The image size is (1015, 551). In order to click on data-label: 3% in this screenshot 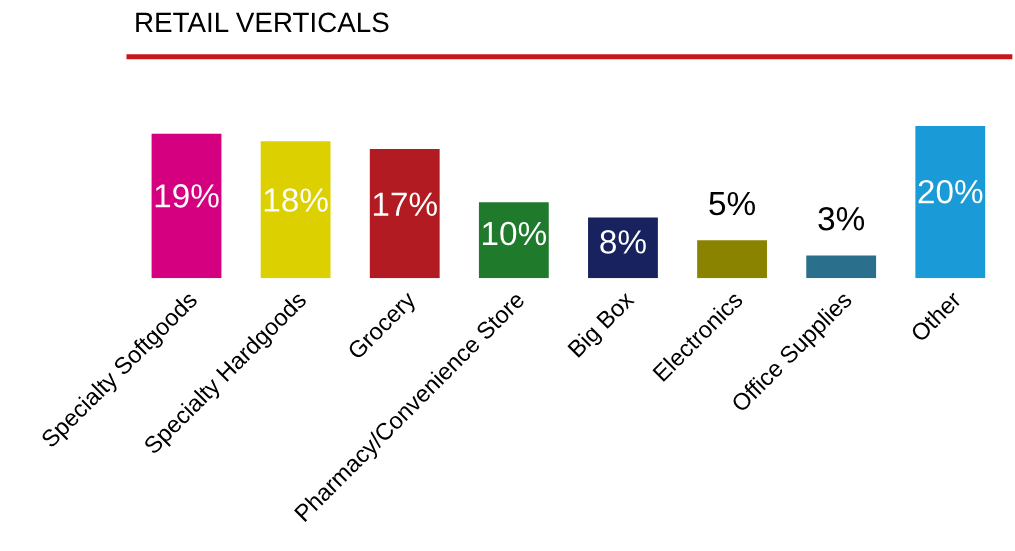, I will do `click(841, 218)`.